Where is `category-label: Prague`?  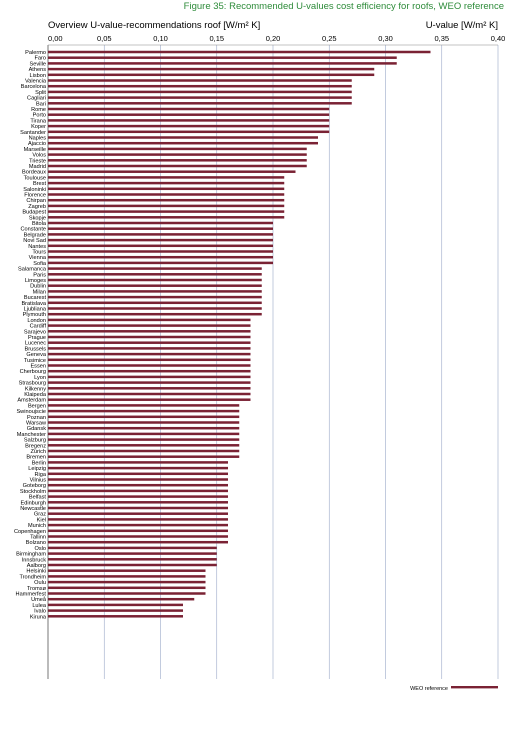
category-label: Prague is located at coordinates (37, 338).